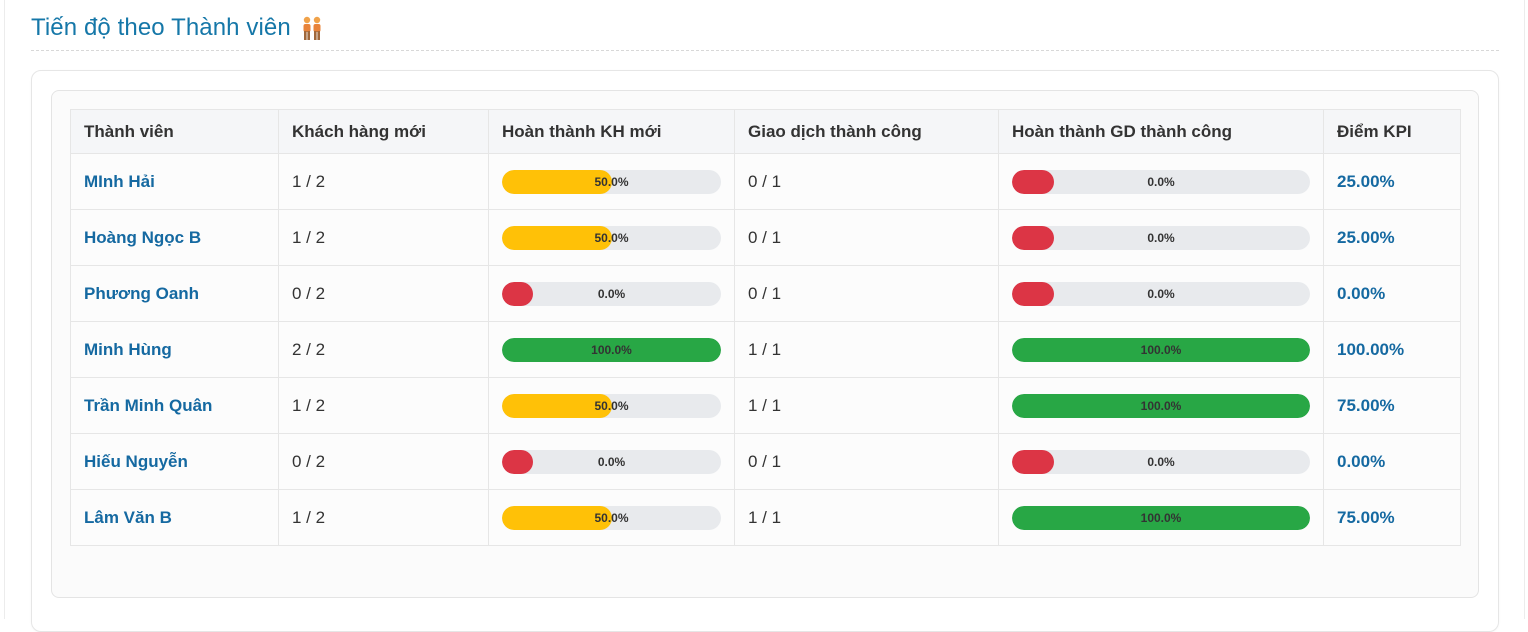 Image resolution: width=1528 pixels, height=632 pixels. I want to click on member-name-link: Hoàng Ngọc B, so click(174, 237).